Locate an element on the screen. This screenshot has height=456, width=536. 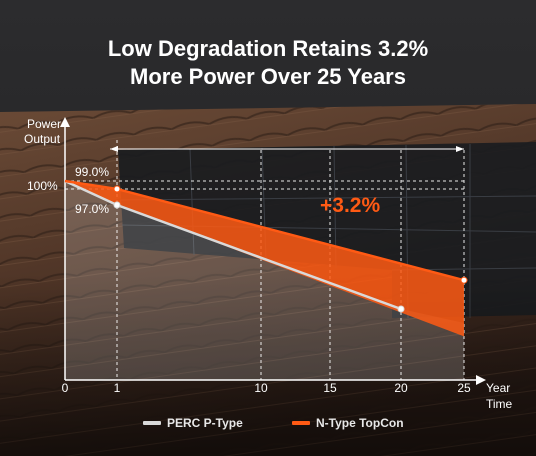
annotation-99: 99.0% is located at coordinates (92, 172).